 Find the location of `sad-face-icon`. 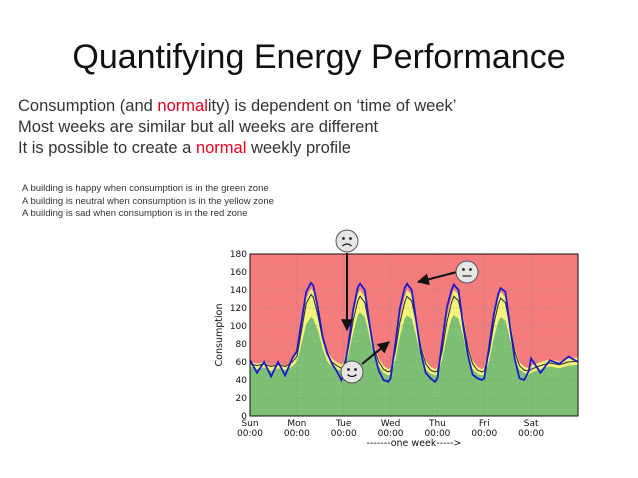

sad-face-icon is located at coordinates (347, 241).